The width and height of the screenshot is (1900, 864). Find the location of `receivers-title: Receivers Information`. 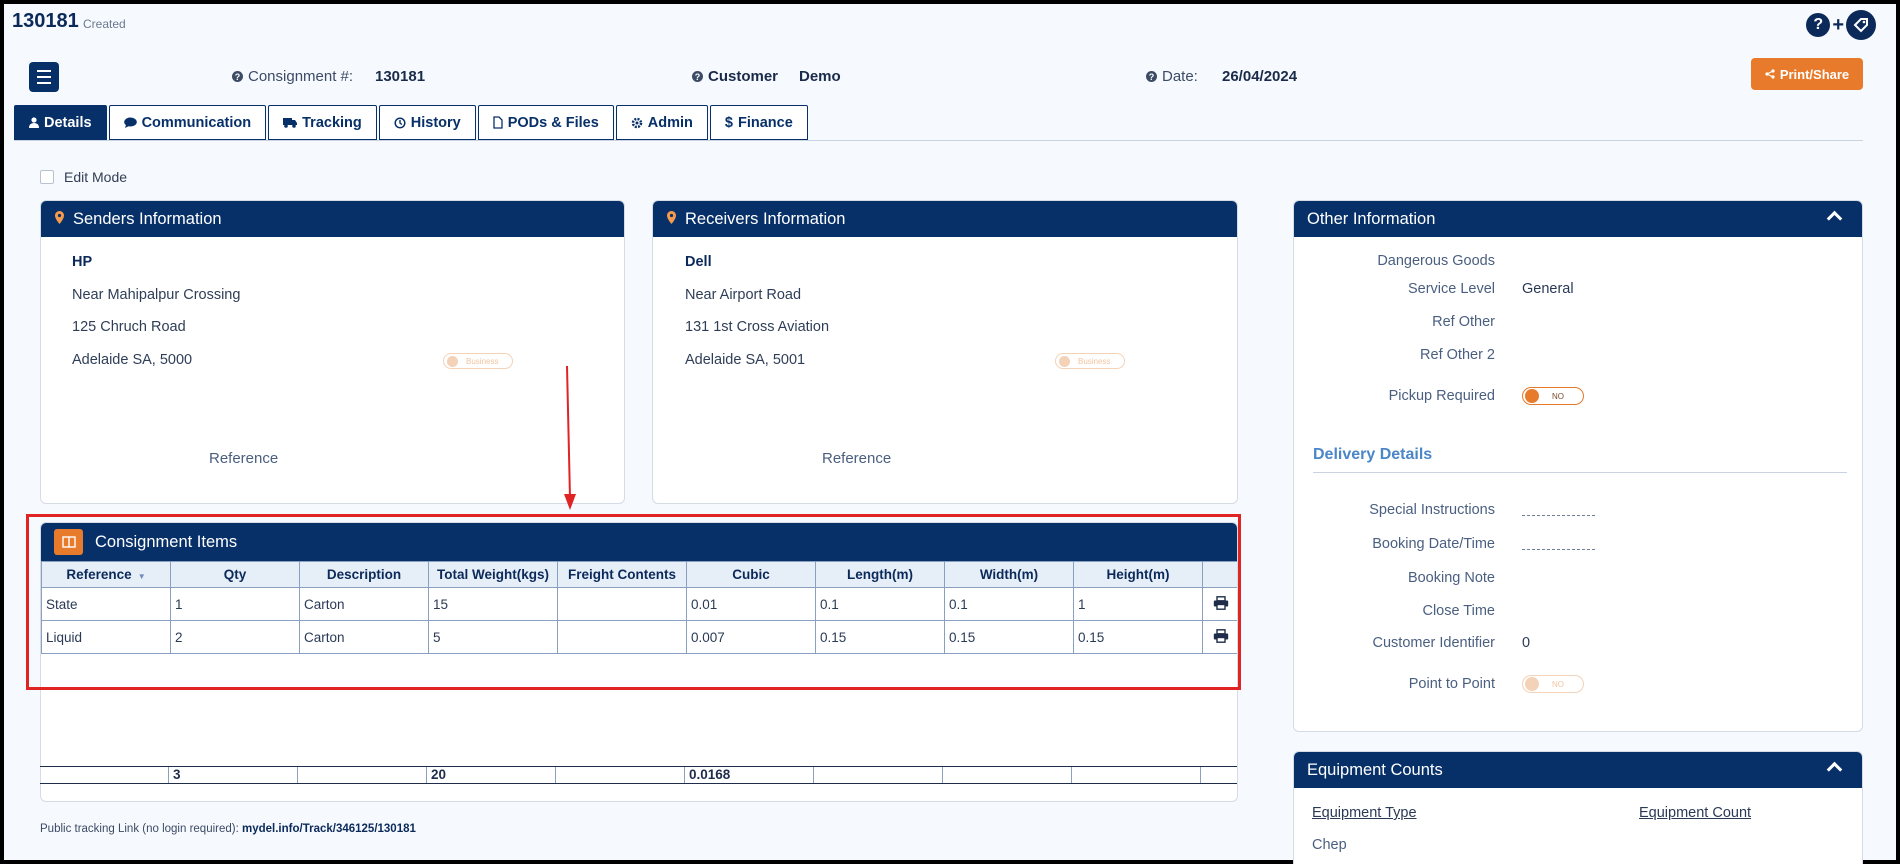

receivers-title: Receivers Information is located at coordinates (765, 218).